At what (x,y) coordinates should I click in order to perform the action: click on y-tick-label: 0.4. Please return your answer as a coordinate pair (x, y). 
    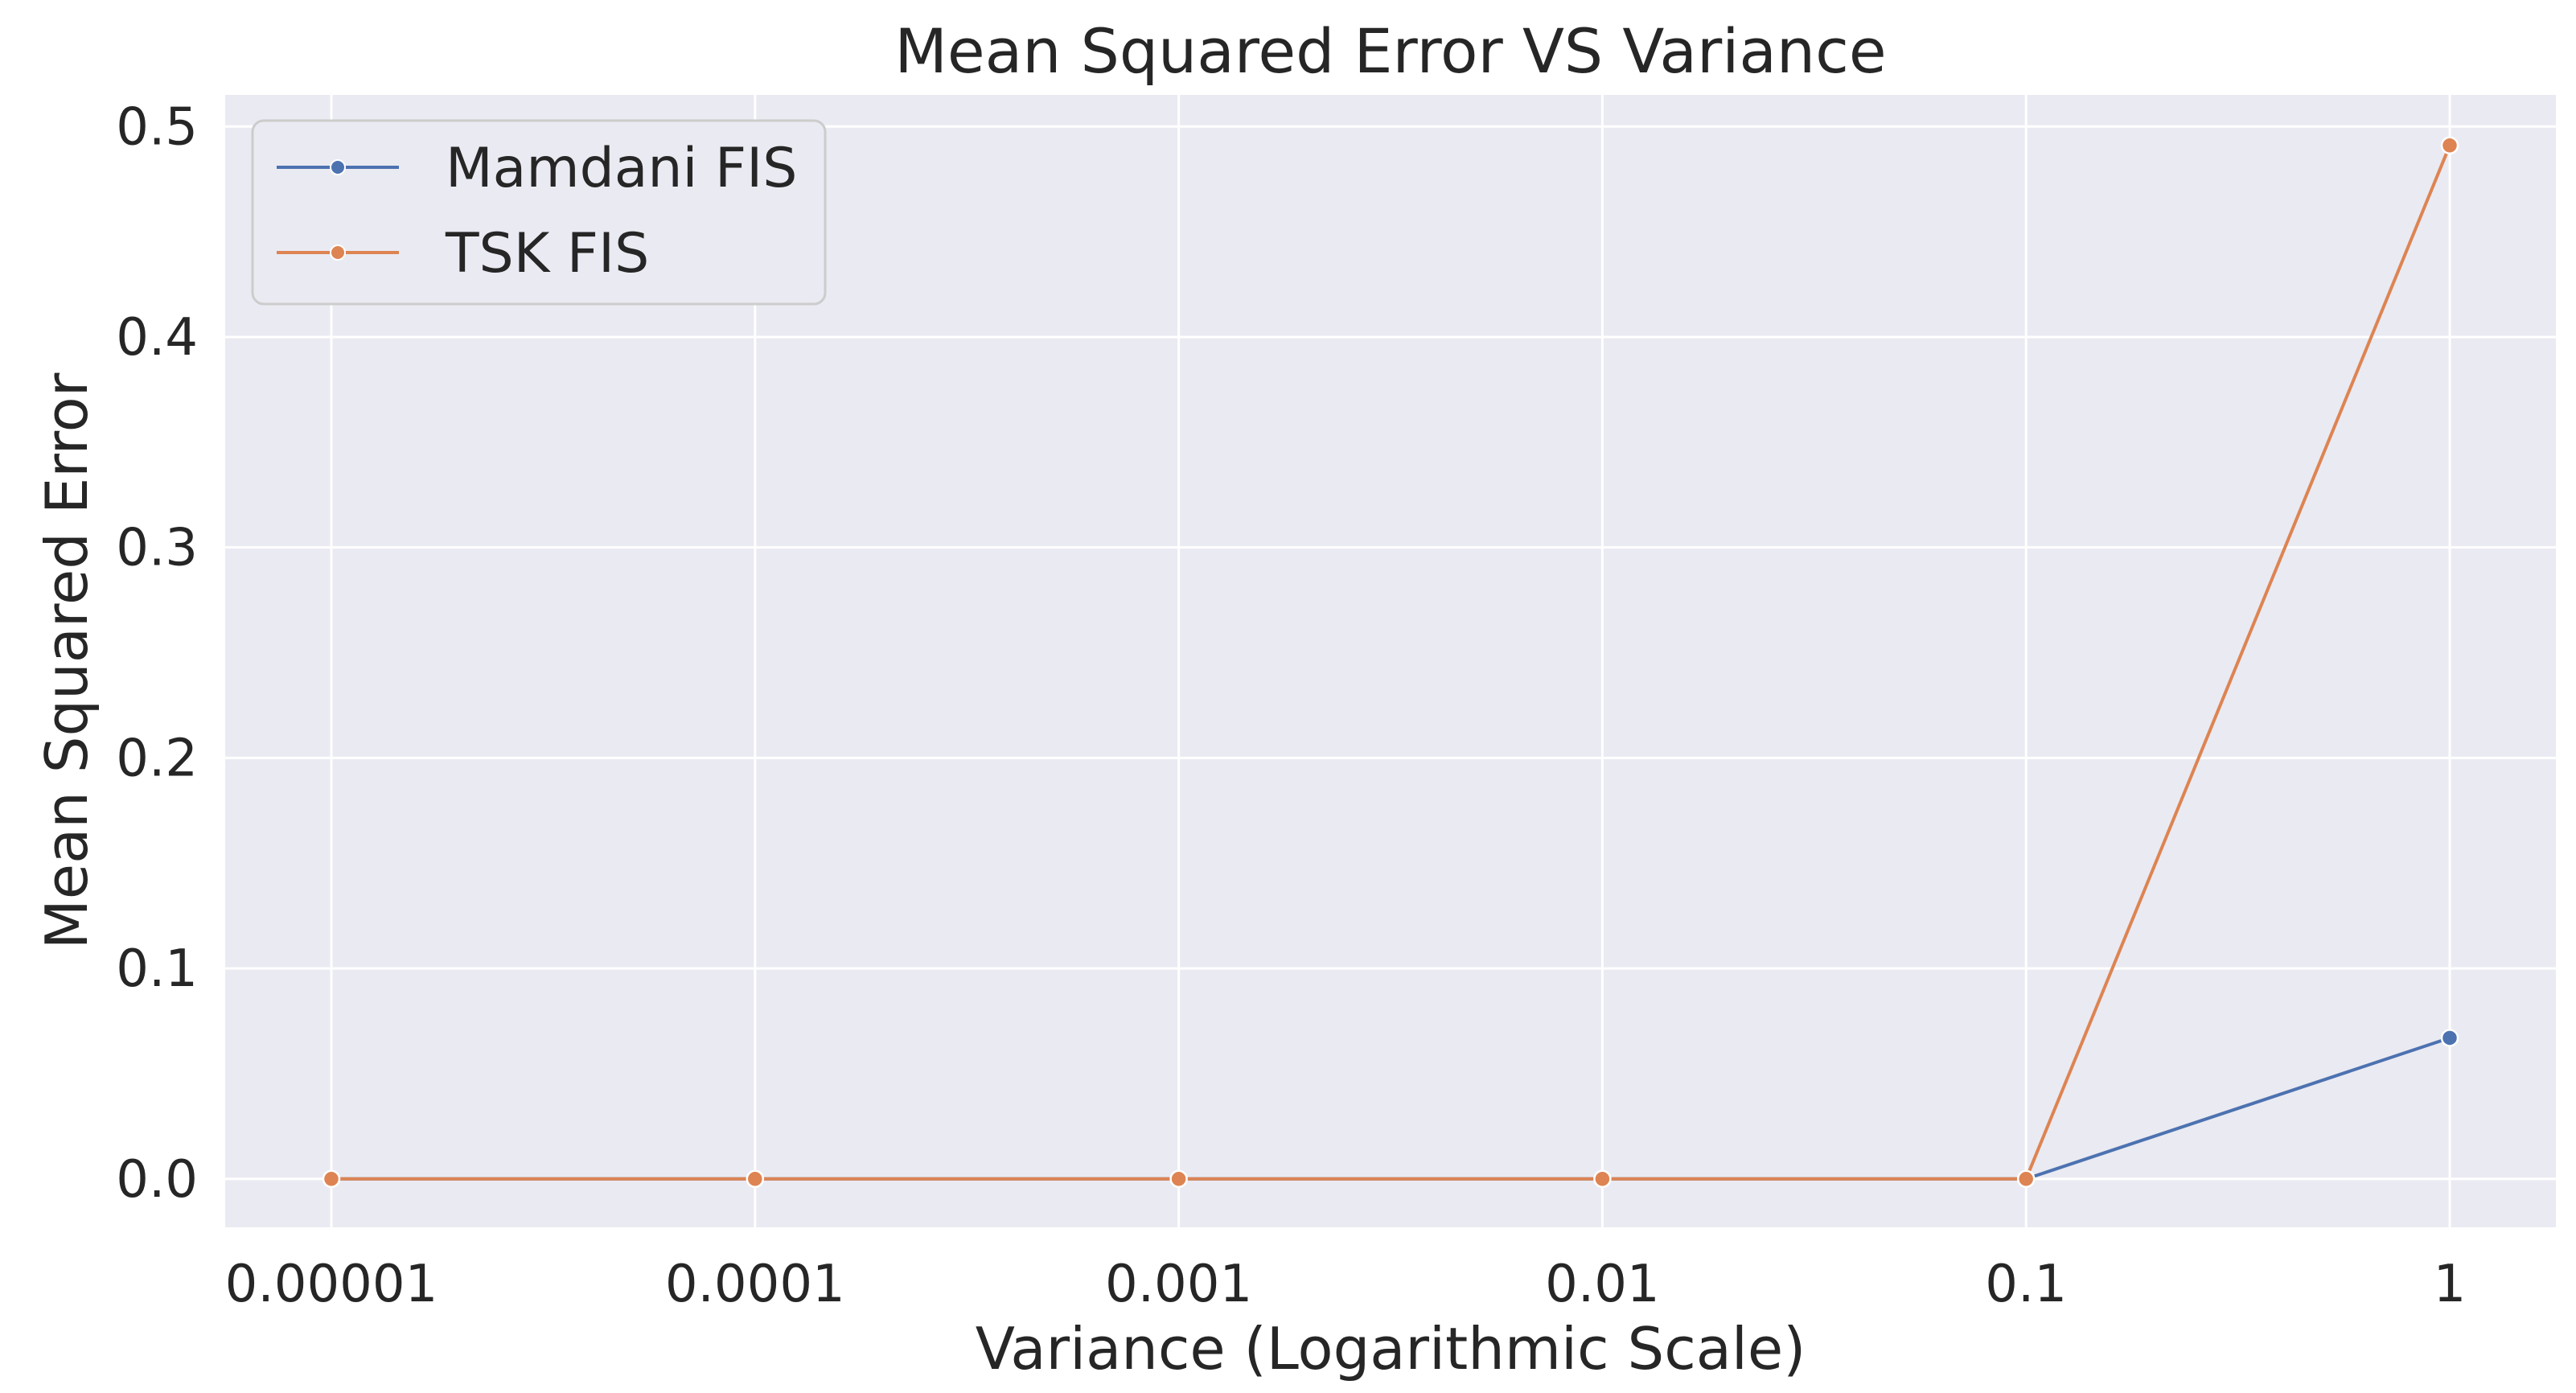
    Looking at the image, I should click on (157, 338).